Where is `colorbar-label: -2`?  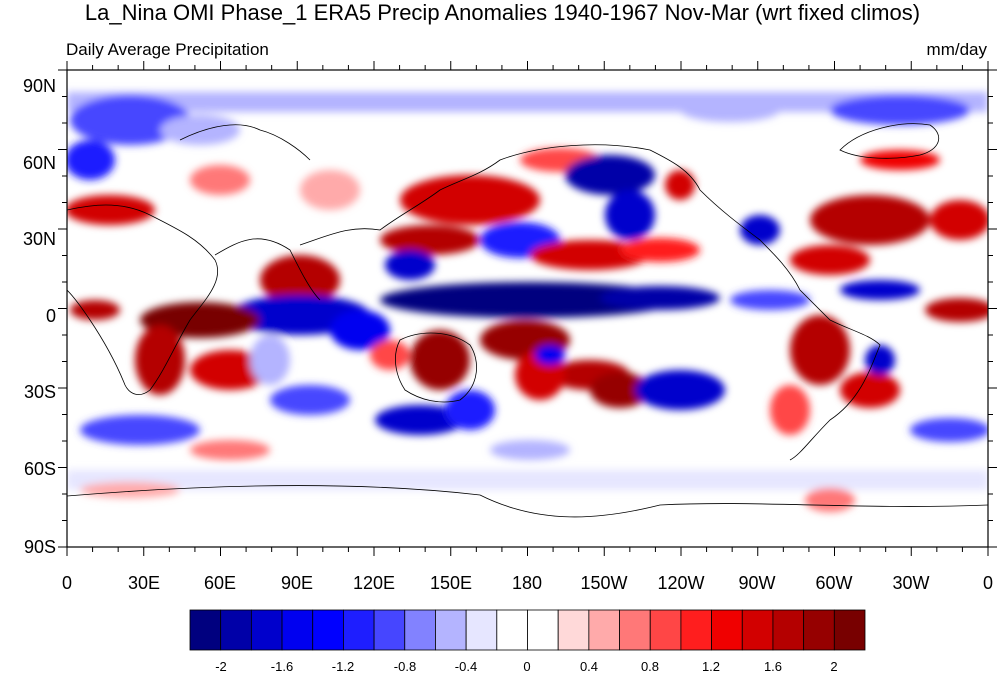
colorbar-label: -2 is located at coordinates (221, 666).